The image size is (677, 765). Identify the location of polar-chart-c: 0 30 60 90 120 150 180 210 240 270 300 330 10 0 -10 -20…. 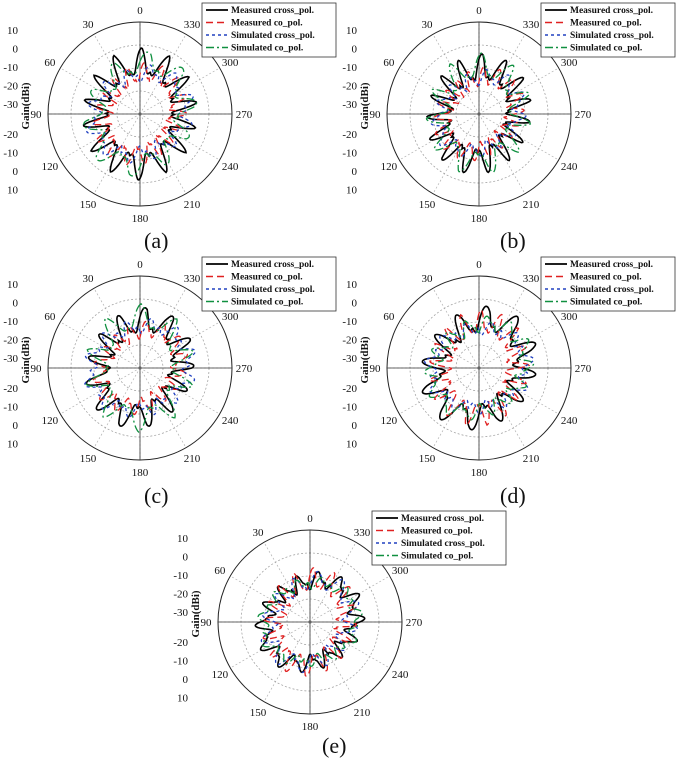
(170, 366).